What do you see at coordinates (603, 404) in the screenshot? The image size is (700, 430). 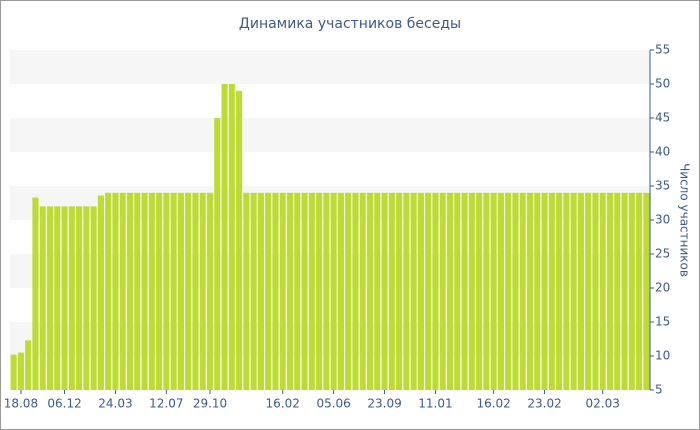 I see `x-tick-label: 02.03` at bounding box center [603, 404].